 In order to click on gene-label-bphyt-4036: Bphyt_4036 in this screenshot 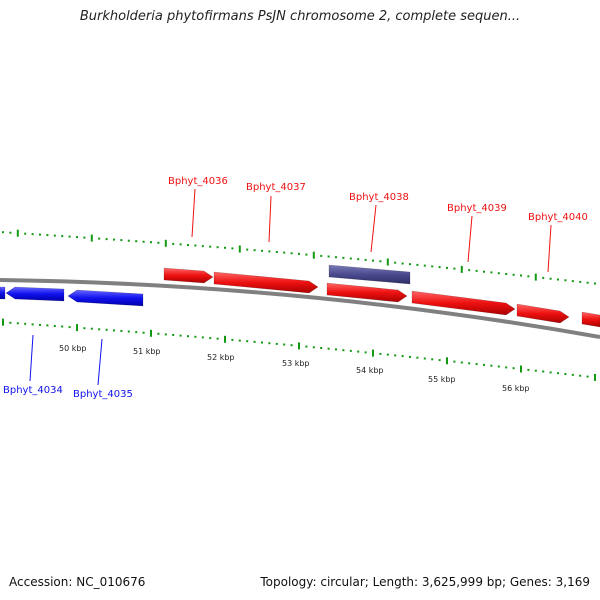, I will do `click(198, 181)`.